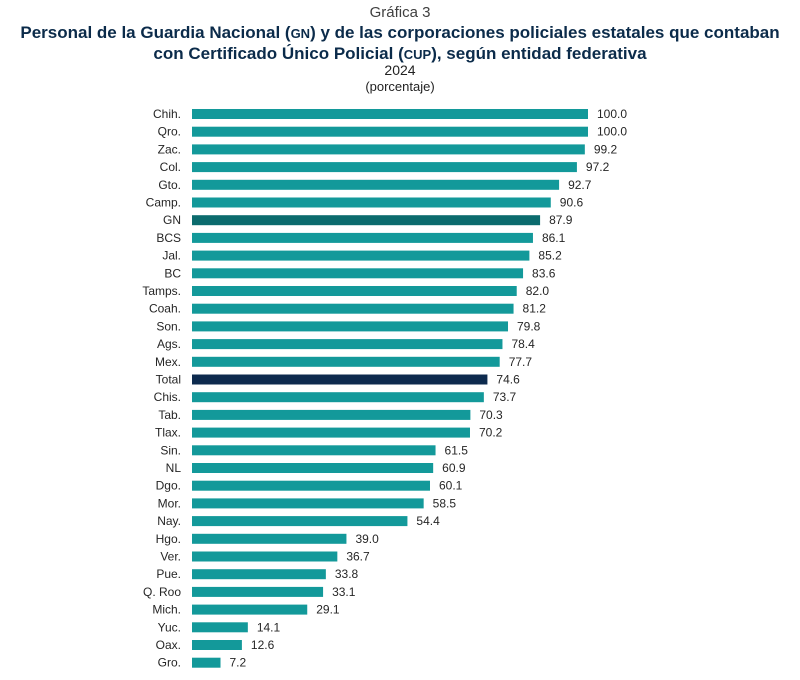 The height and width of the screenshot is (680, 800). What do you see at coordinates (166, 610) in the screenshot?
I see `category-label: Mich.` at bounding box center [166, 610].